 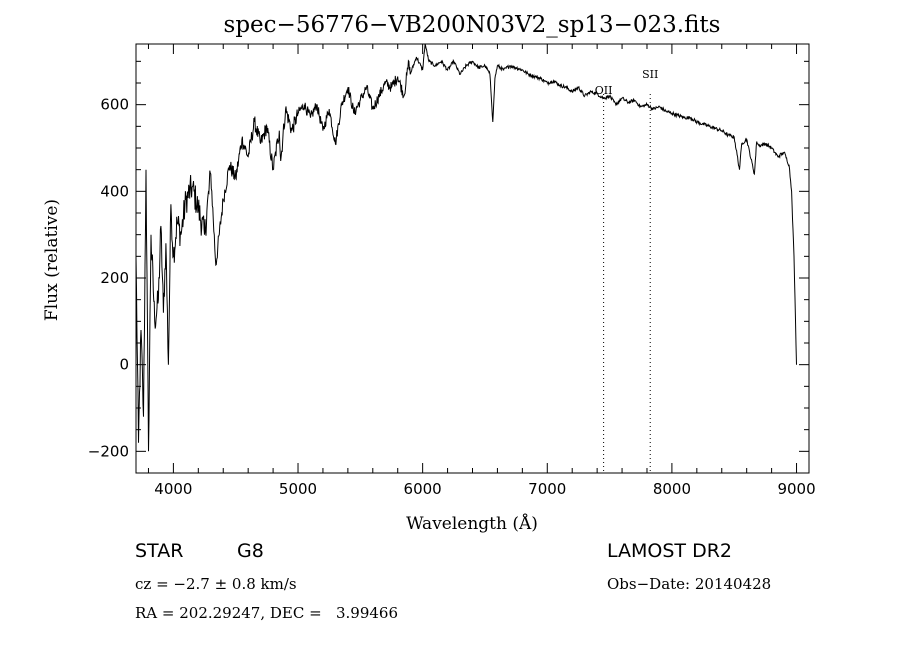 I want to click on line-marker-label: OII, so click(x=604, y=90).